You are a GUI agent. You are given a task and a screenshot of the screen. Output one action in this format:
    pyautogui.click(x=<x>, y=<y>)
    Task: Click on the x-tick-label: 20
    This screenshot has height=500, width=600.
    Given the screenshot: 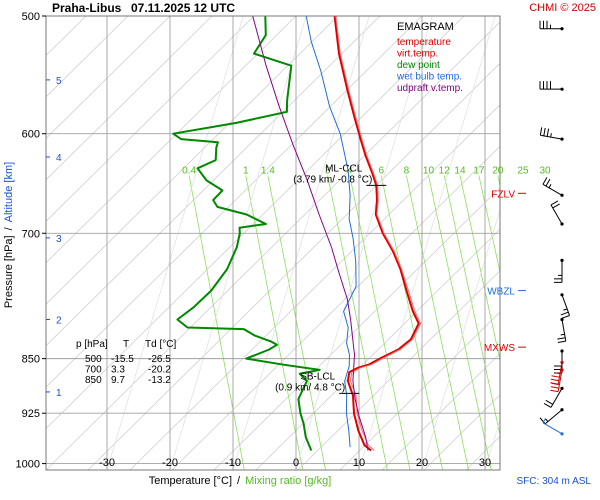 What is the action you would take?
    pyautogui.click(x=422, y=463)
    